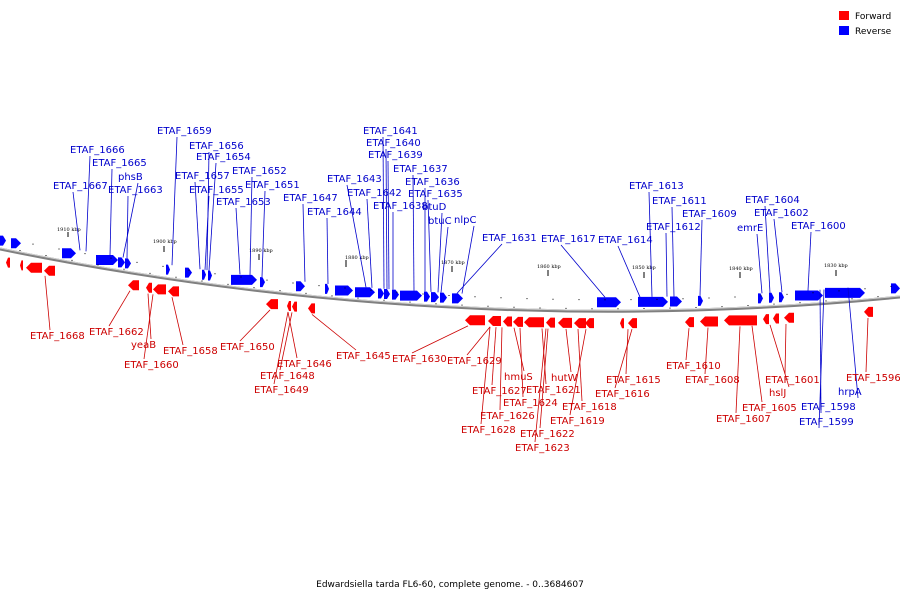  Describe the element at coordinates (395, 155) in the screenshot. I see `reverse-gene-label: ETAF_1639` at that location.